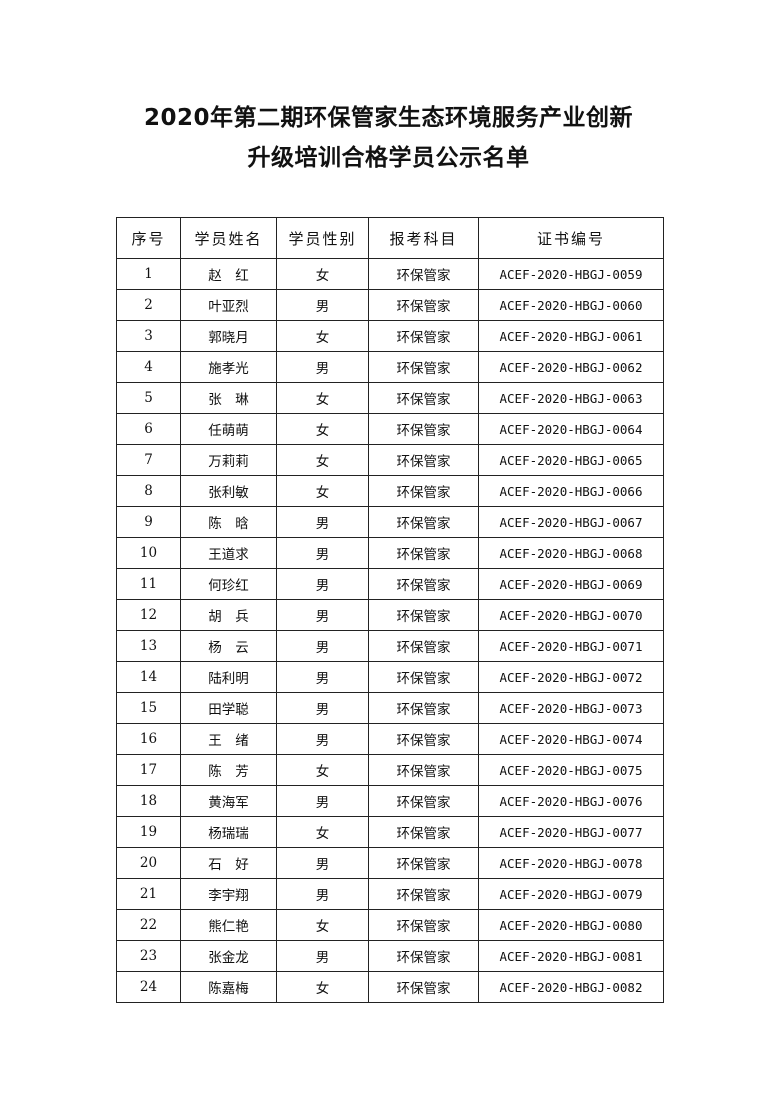  What do you see at coordinates (148, 460) in the screenshot?
I see `cell-index: 7` at bounding box center [148, 460].